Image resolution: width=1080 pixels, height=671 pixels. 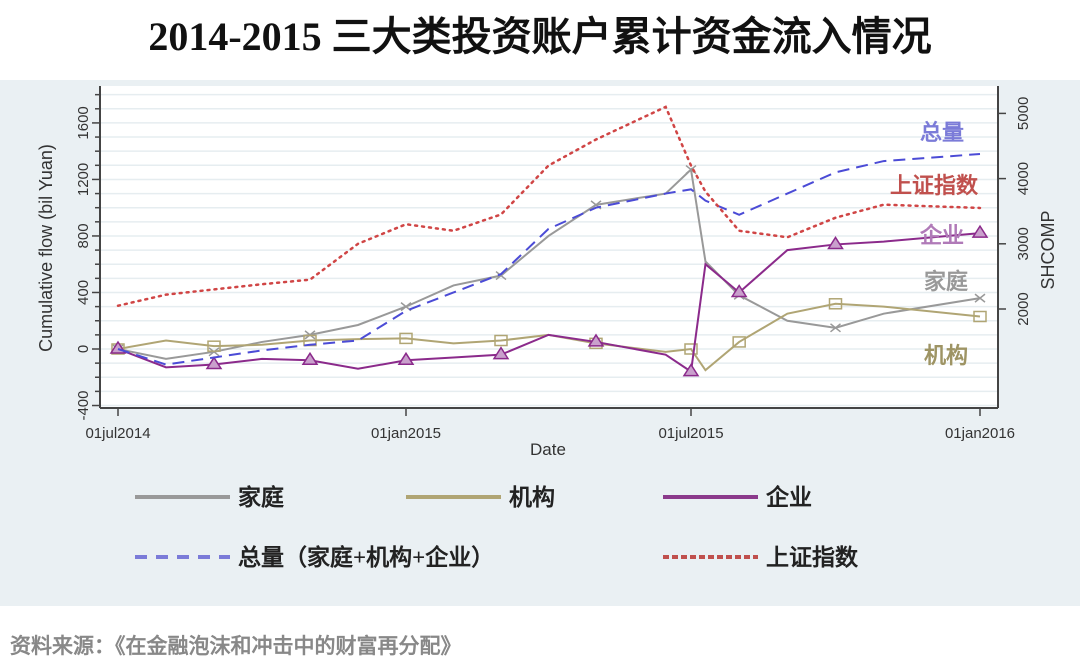 What do you see at coordinates (690, 433) in the screenshot?
I see `x-tick-label: 01jul2015` at bounding box center [690, 433].